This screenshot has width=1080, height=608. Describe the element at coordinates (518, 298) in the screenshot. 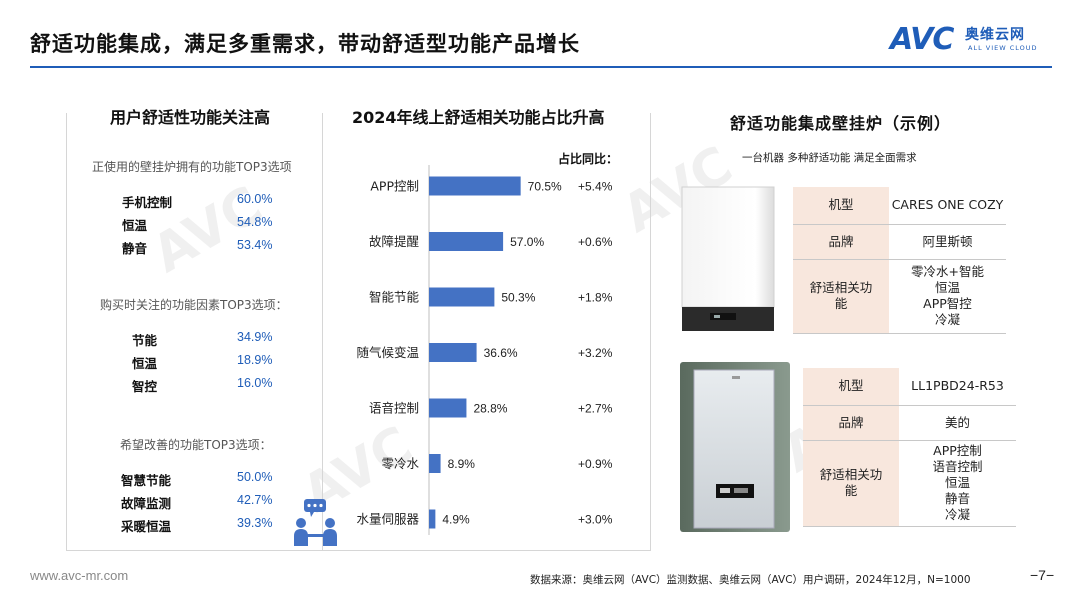

I see `value-label: 50.3%` at that location.